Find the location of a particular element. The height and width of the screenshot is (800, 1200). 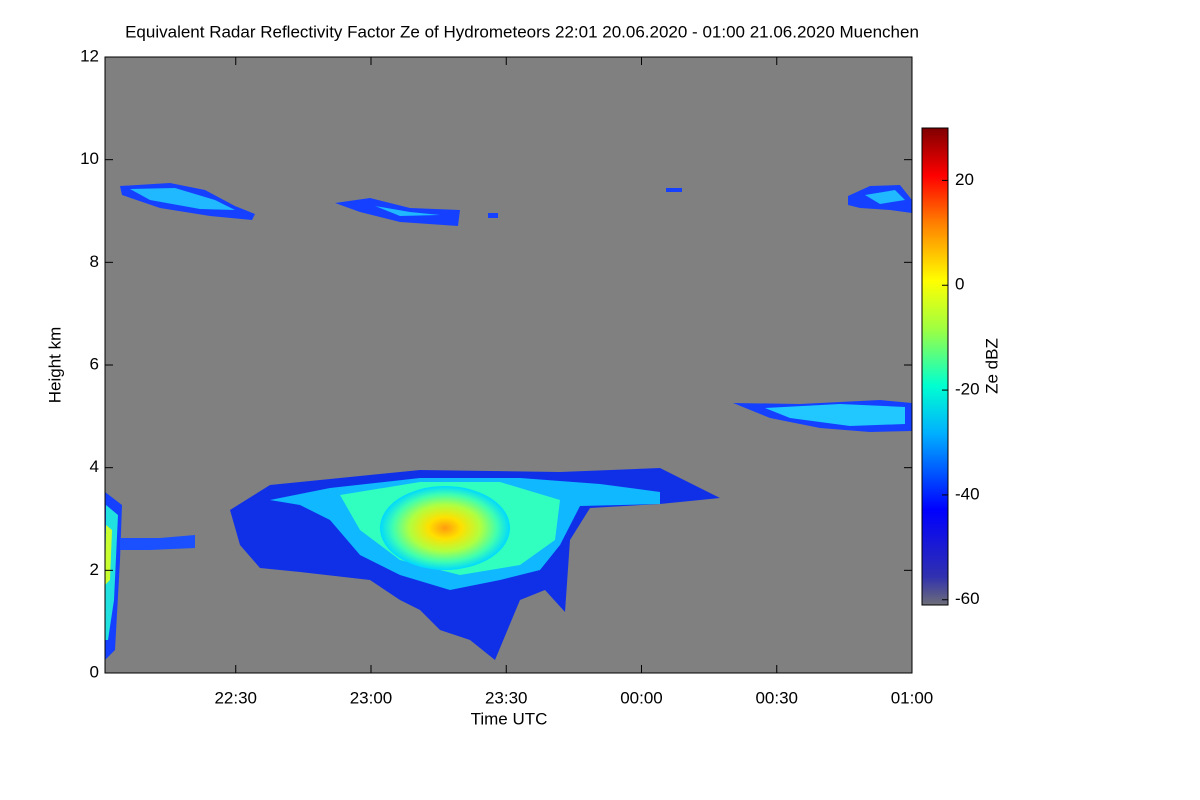

colorbar-tick-label: -60 is located at coordinates (967, 598).